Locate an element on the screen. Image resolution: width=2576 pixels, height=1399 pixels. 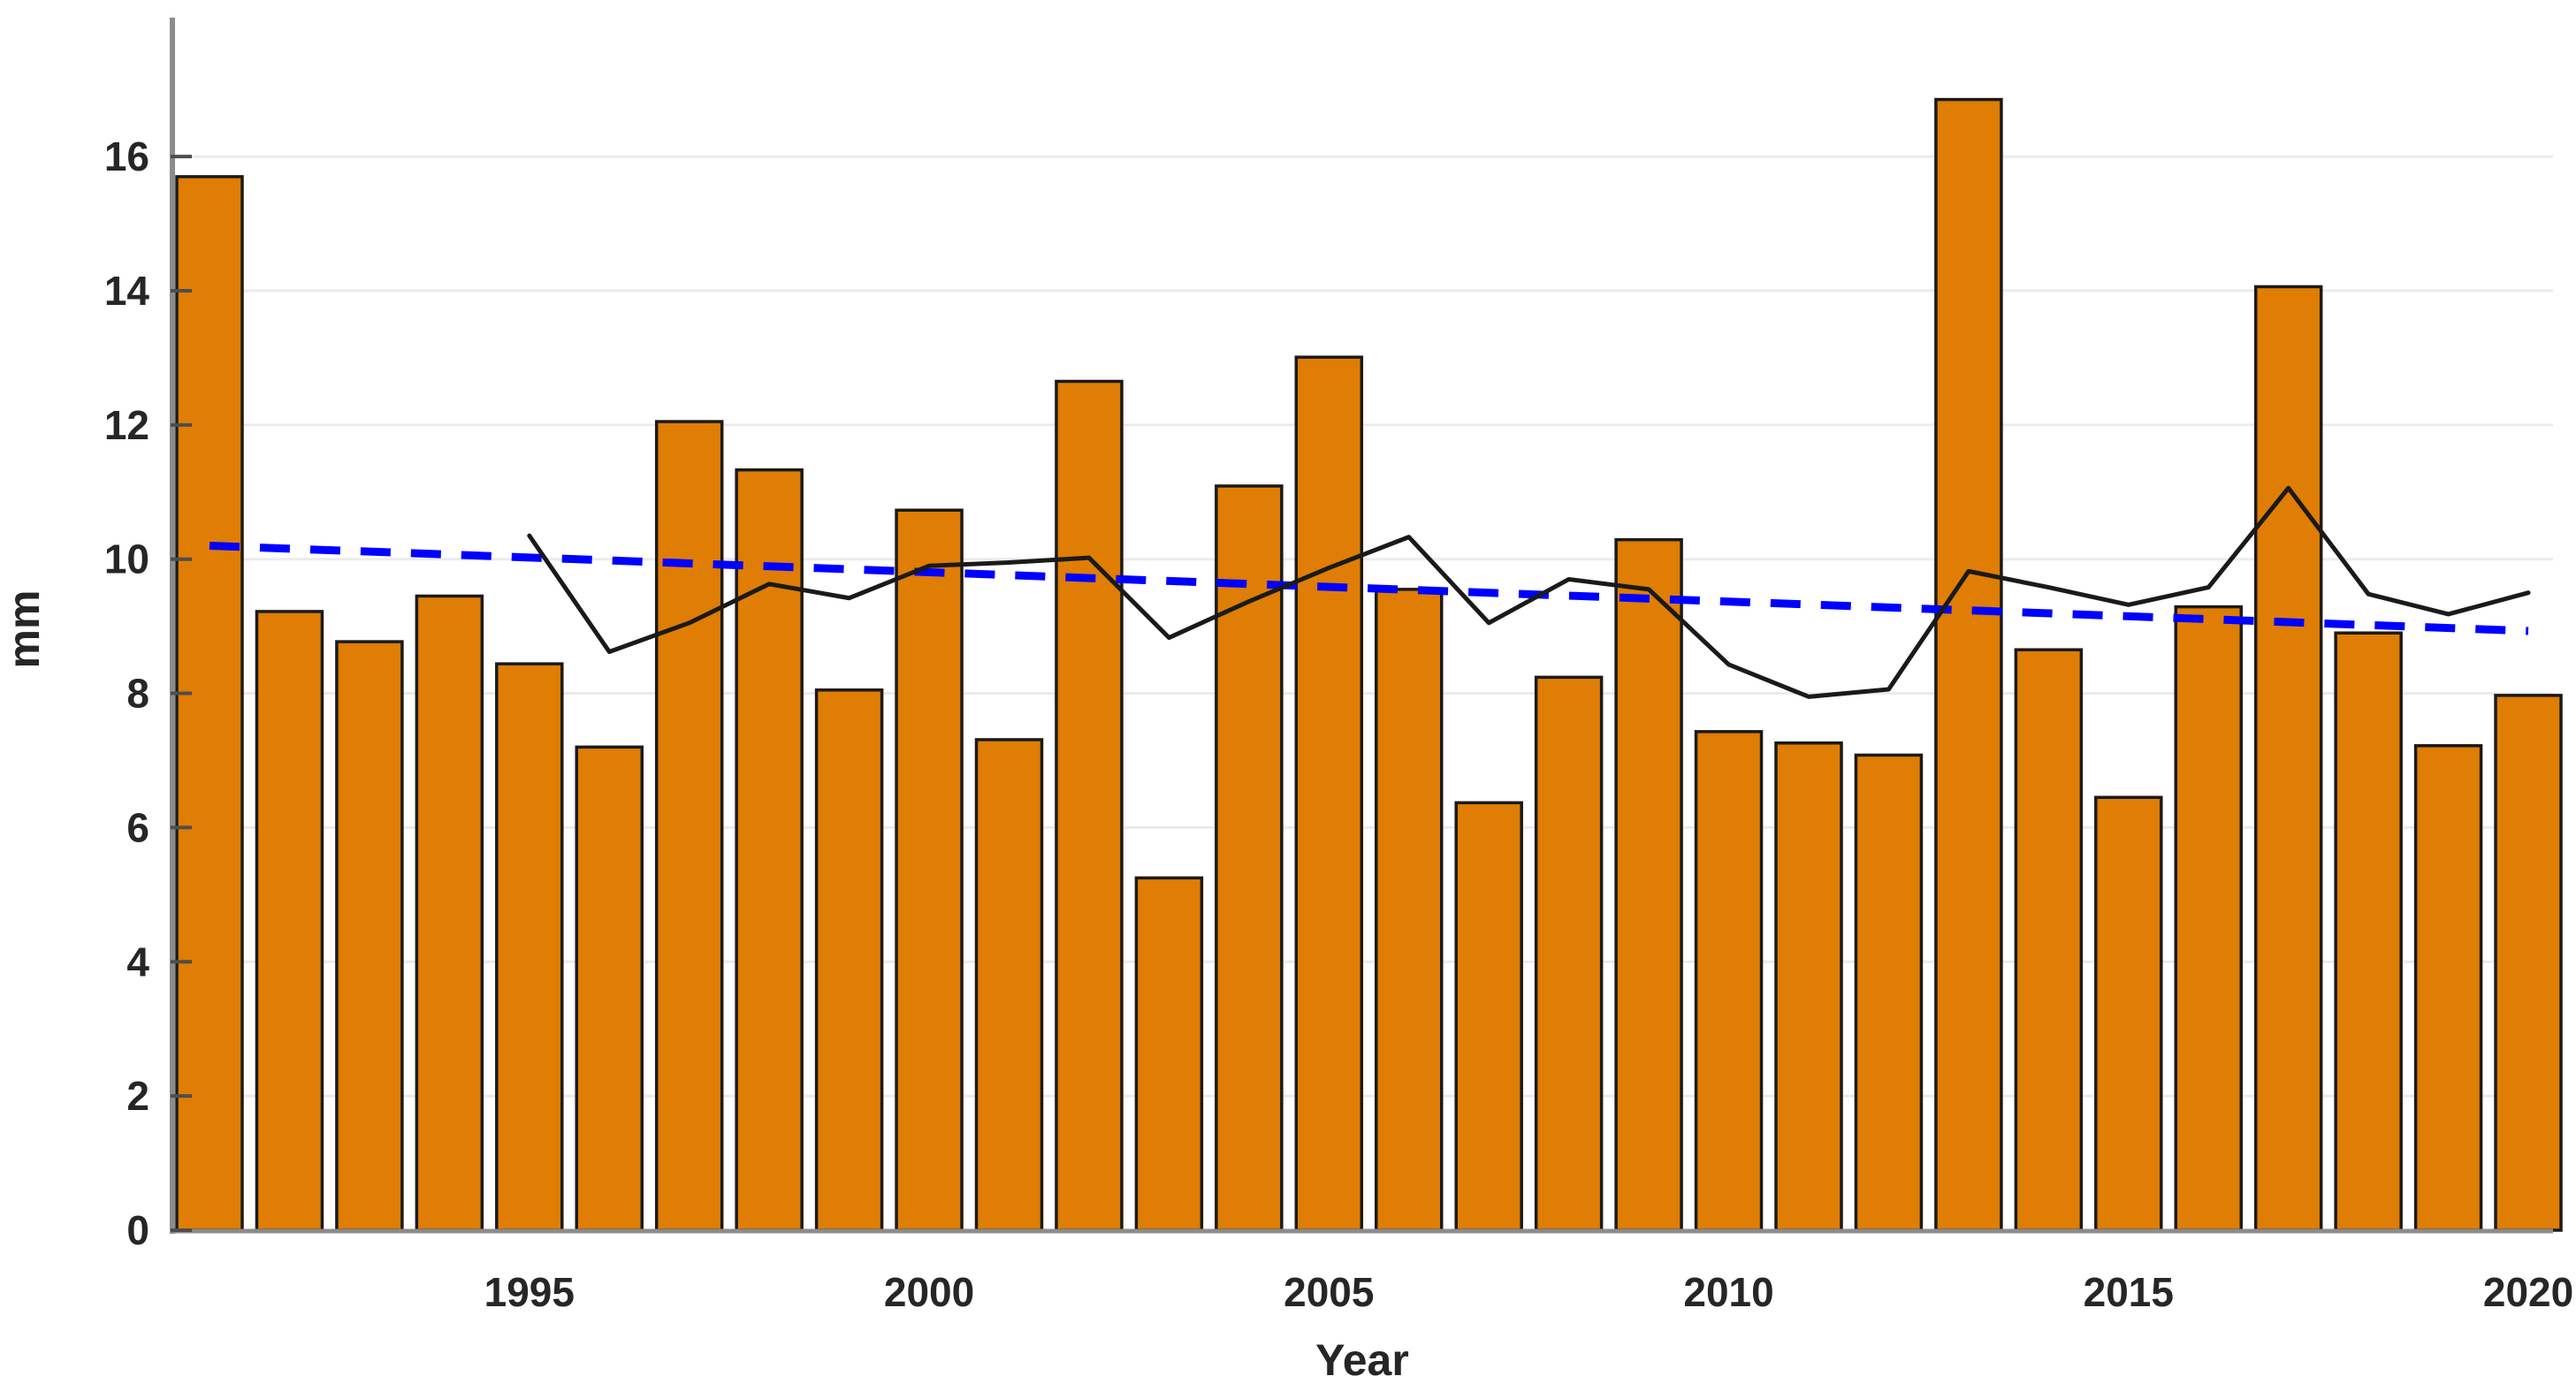
bar-2014 is located at coordinates (2049, 940).